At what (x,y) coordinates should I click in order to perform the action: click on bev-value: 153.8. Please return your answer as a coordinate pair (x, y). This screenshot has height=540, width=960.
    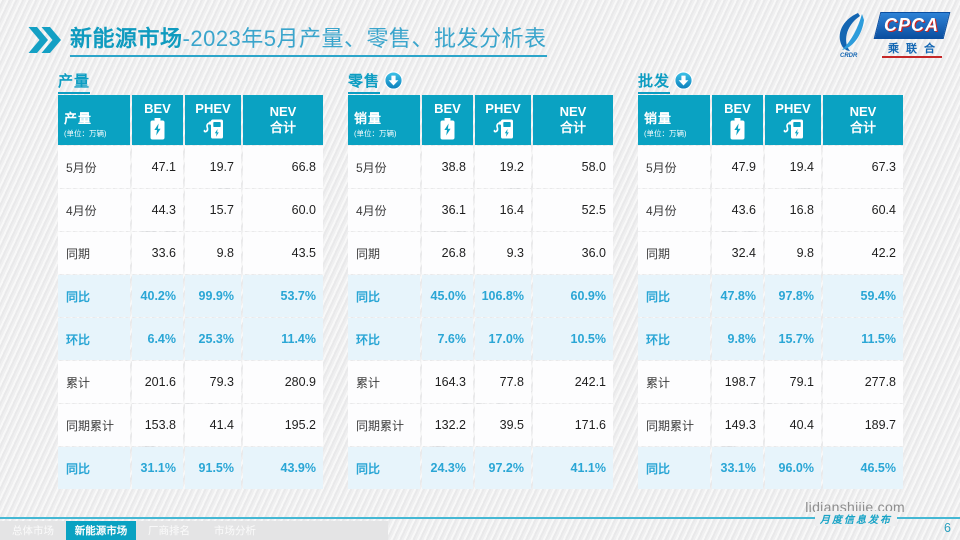
    Looking at the image, I should click on (157, 425).